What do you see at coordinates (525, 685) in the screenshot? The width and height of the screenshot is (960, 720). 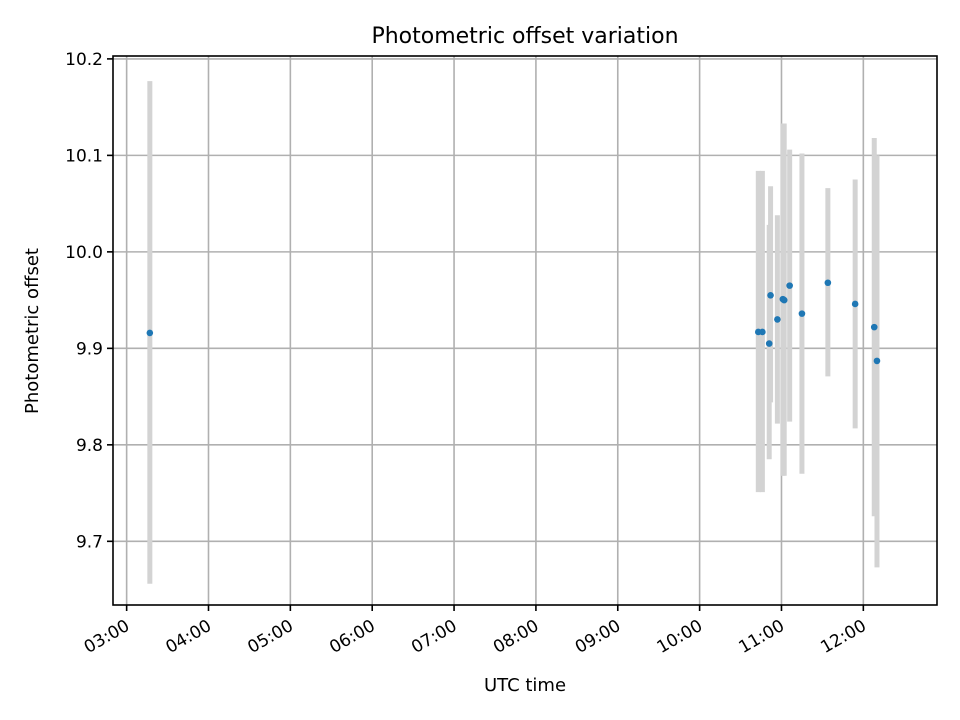 I see `x-axis-label: UTC time` at bounding box center [525, 685].